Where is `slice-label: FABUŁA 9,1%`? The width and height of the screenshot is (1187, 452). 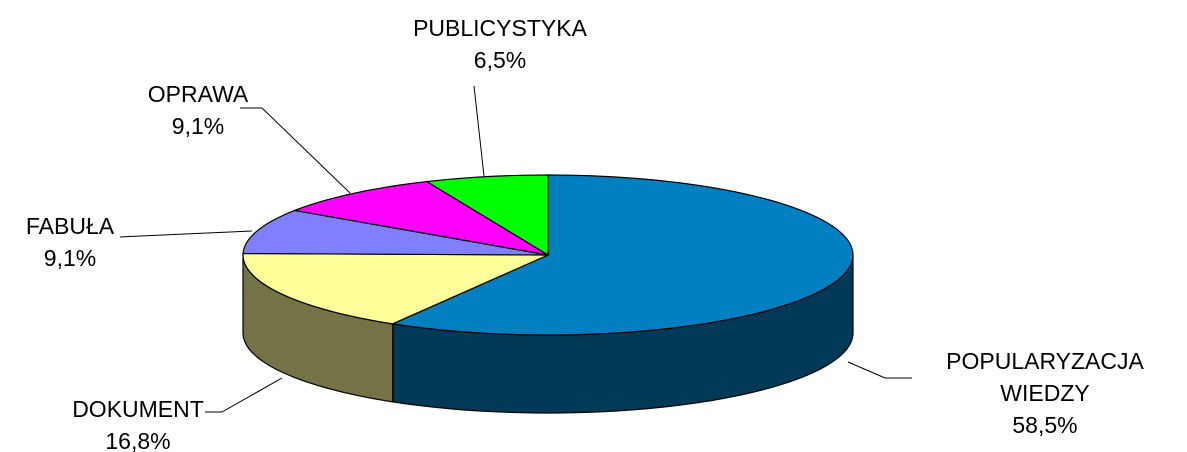
slice-label: FABUŁA 9,1% is located at coordinates (135, 242).